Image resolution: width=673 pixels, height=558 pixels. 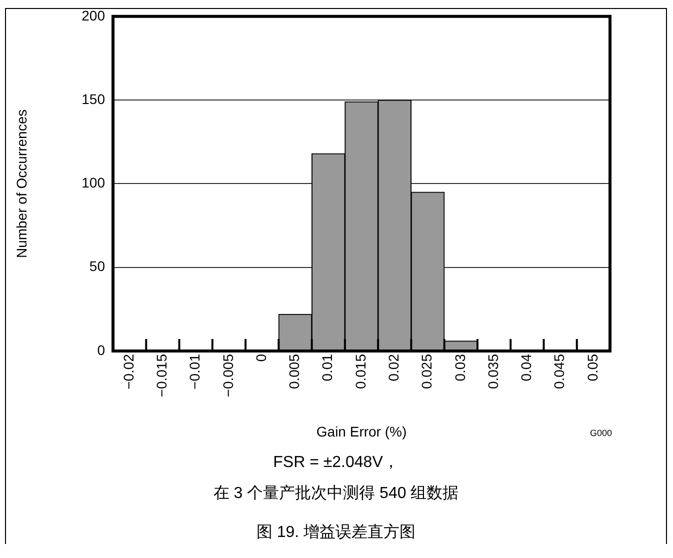 What do you see at coordinates (128, 372) in the screenshot?
I see `x-tick-label: −0.02` at bounding box center [128, 372].